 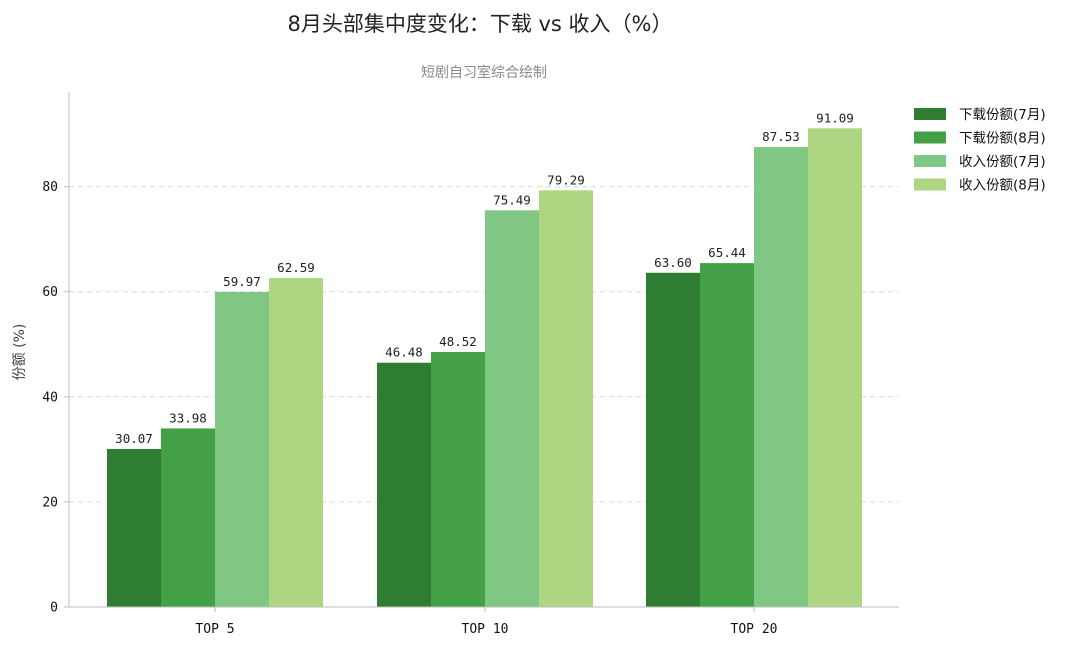 What do you see at coordinates (54, 608) in the screenshot?
I see `y-tick-label: 0` at bounding box center [54, 608].